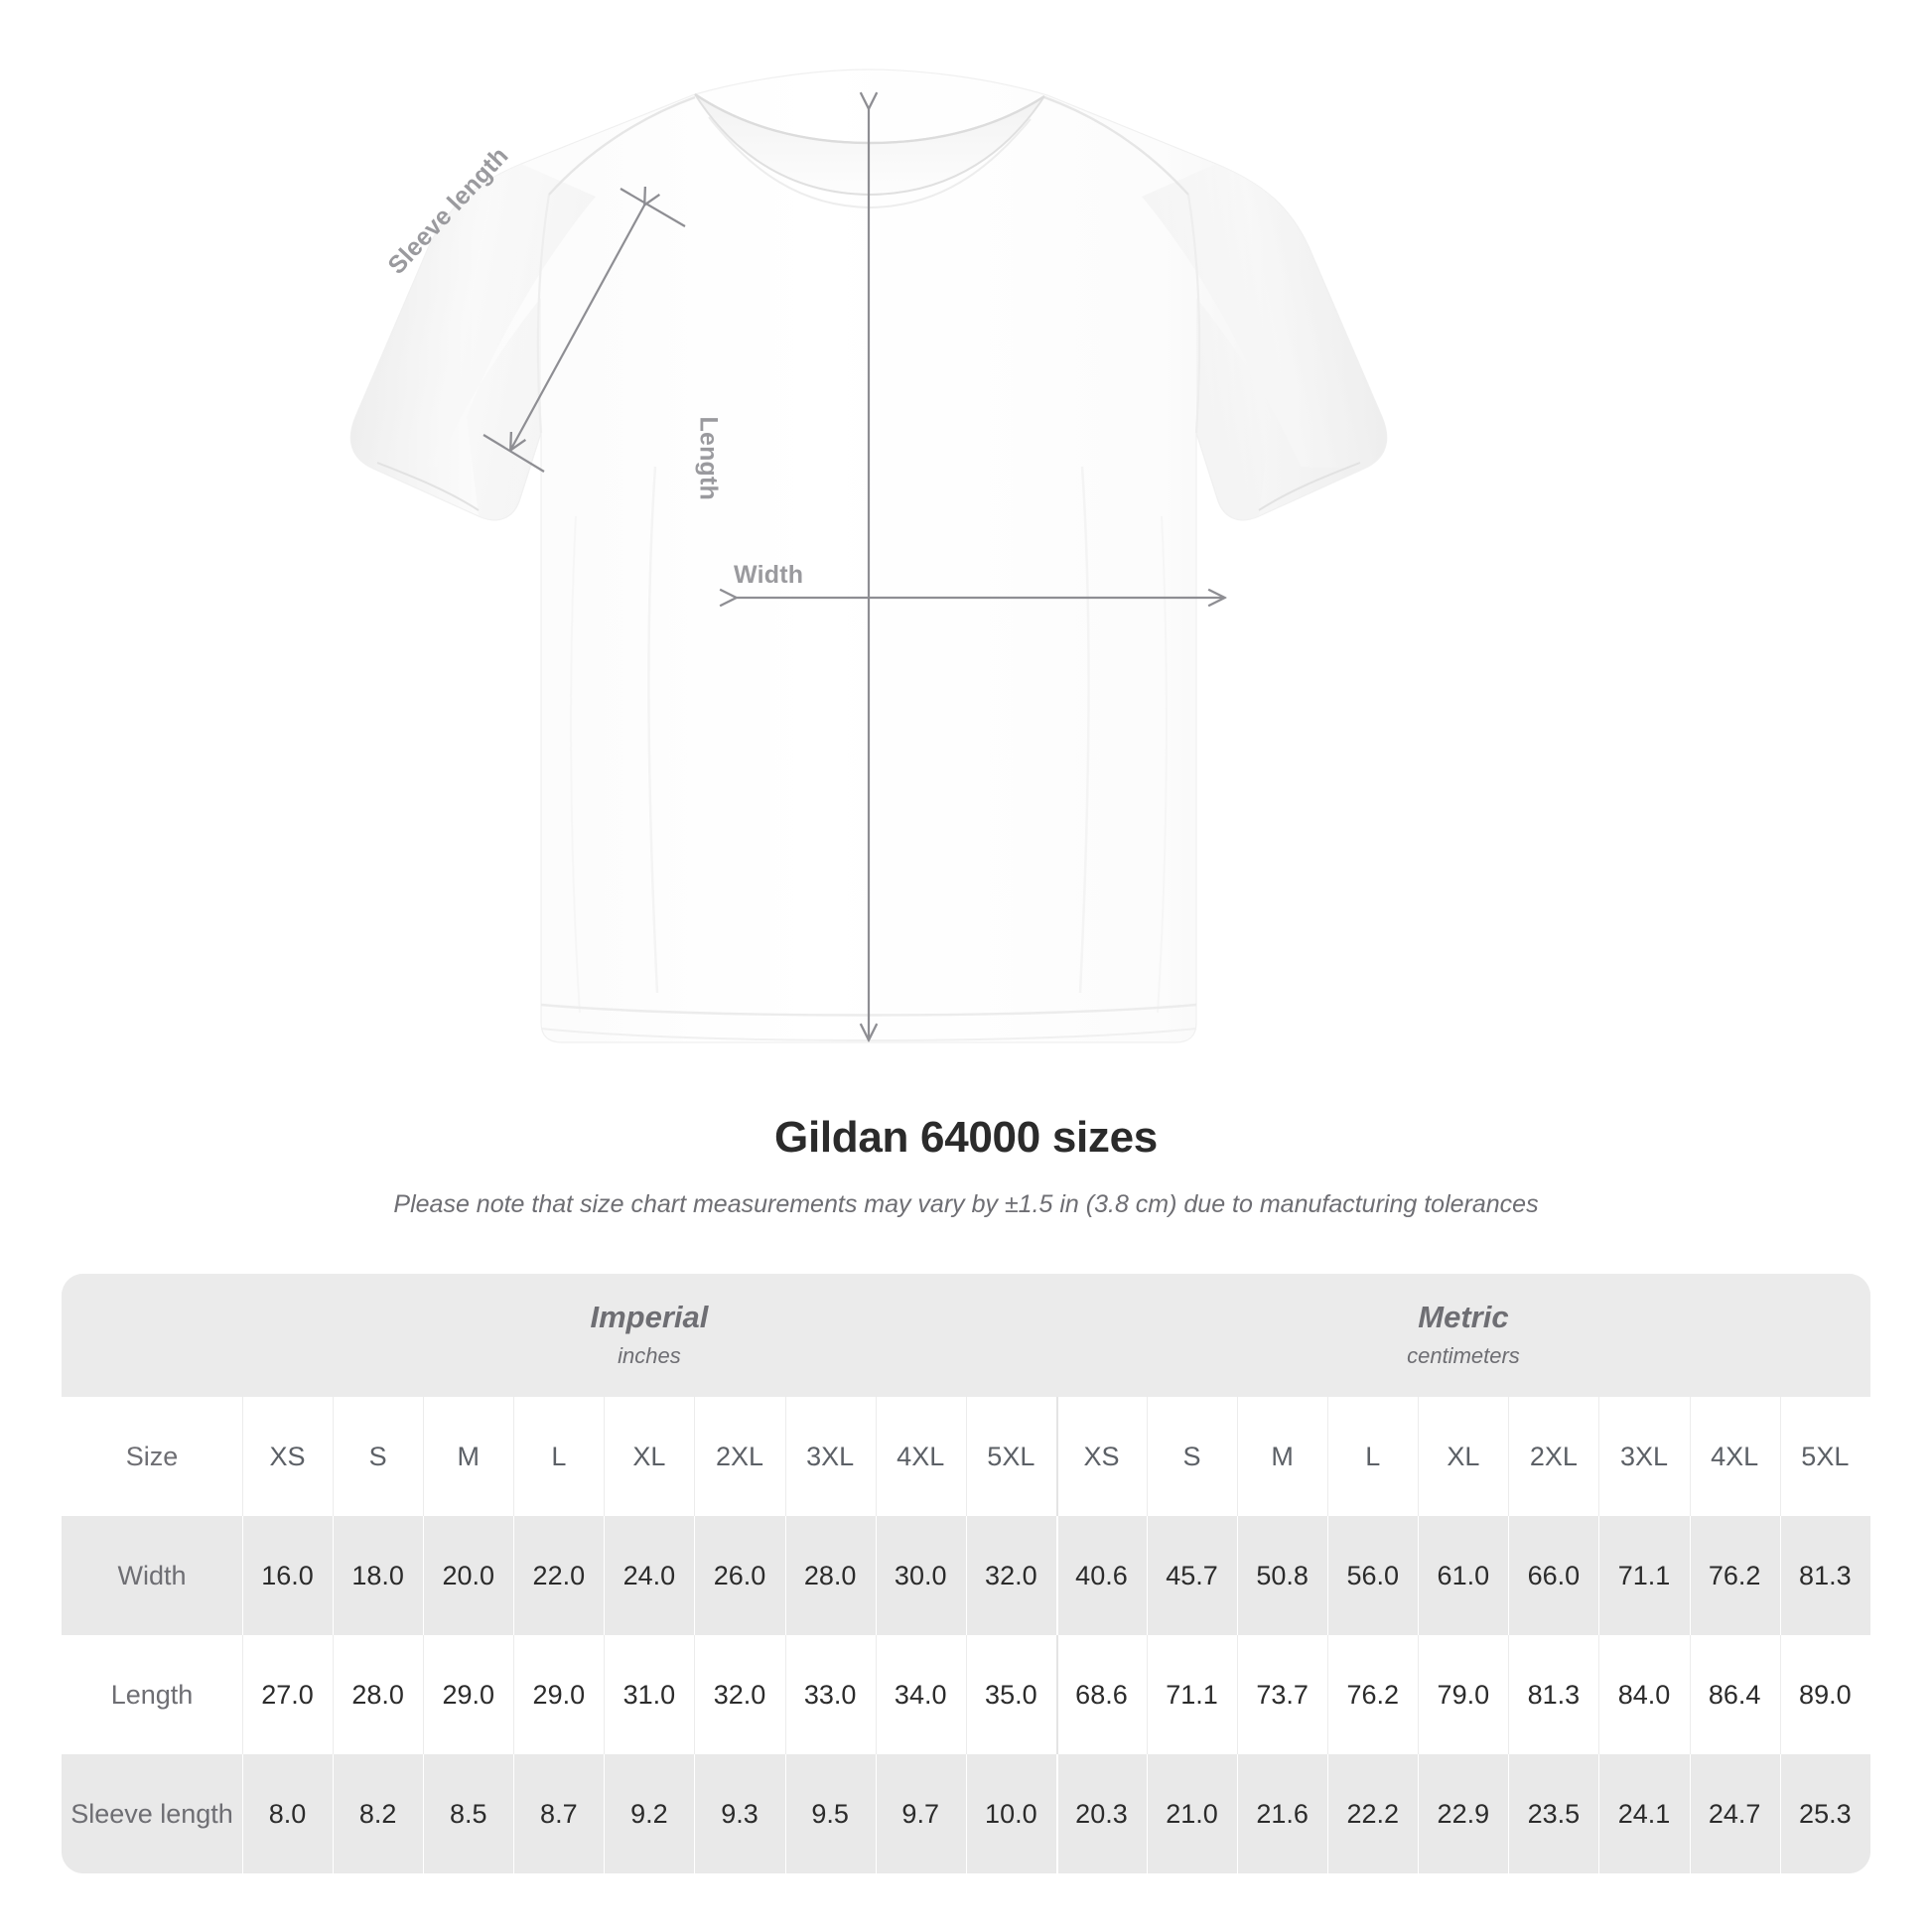 The width and height of the screenshot is (1932, 1932). What do you see at coordinates (653, 208) in the screenshot?
I see `sleeve-tick-top` at bounding box center [653, 208].